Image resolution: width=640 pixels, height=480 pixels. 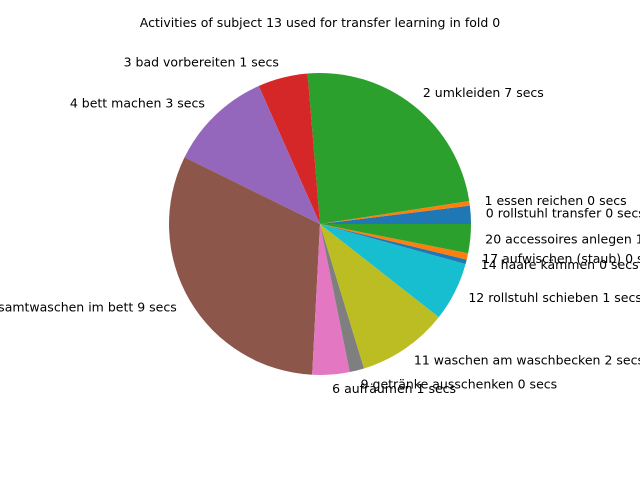 I want to click on pie-slice-label: 1 essen reichen 0 secs, so click(x=556, y=200).